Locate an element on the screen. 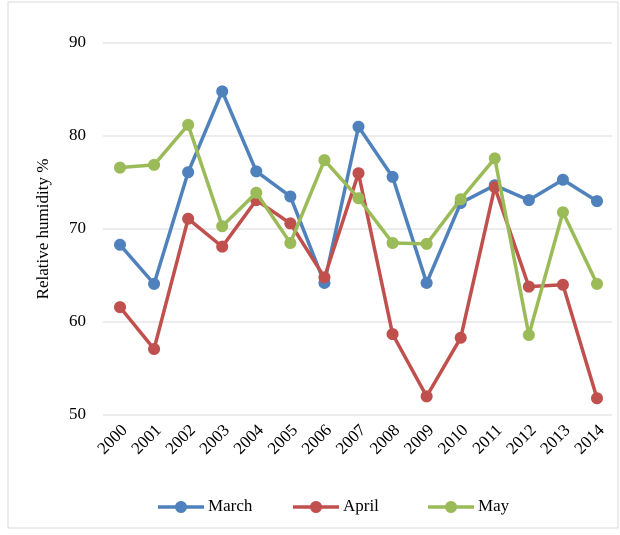  y-tick-label: 60 is located at coordinates (77, 320).